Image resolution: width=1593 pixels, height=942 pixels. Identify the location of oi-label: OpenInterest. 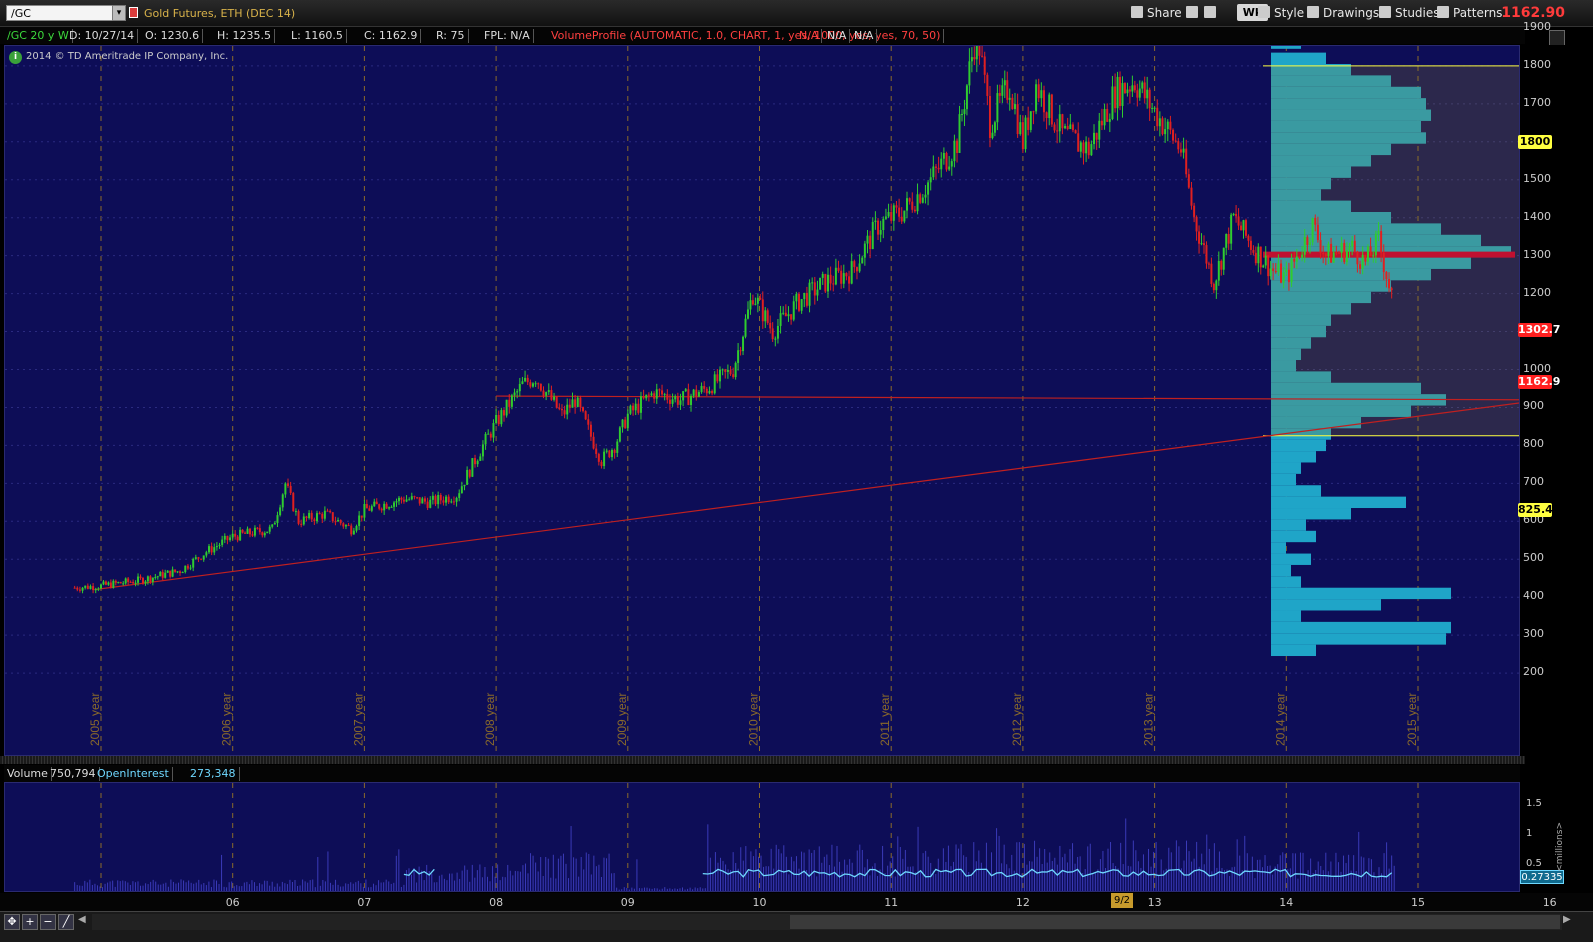
(133, 774).